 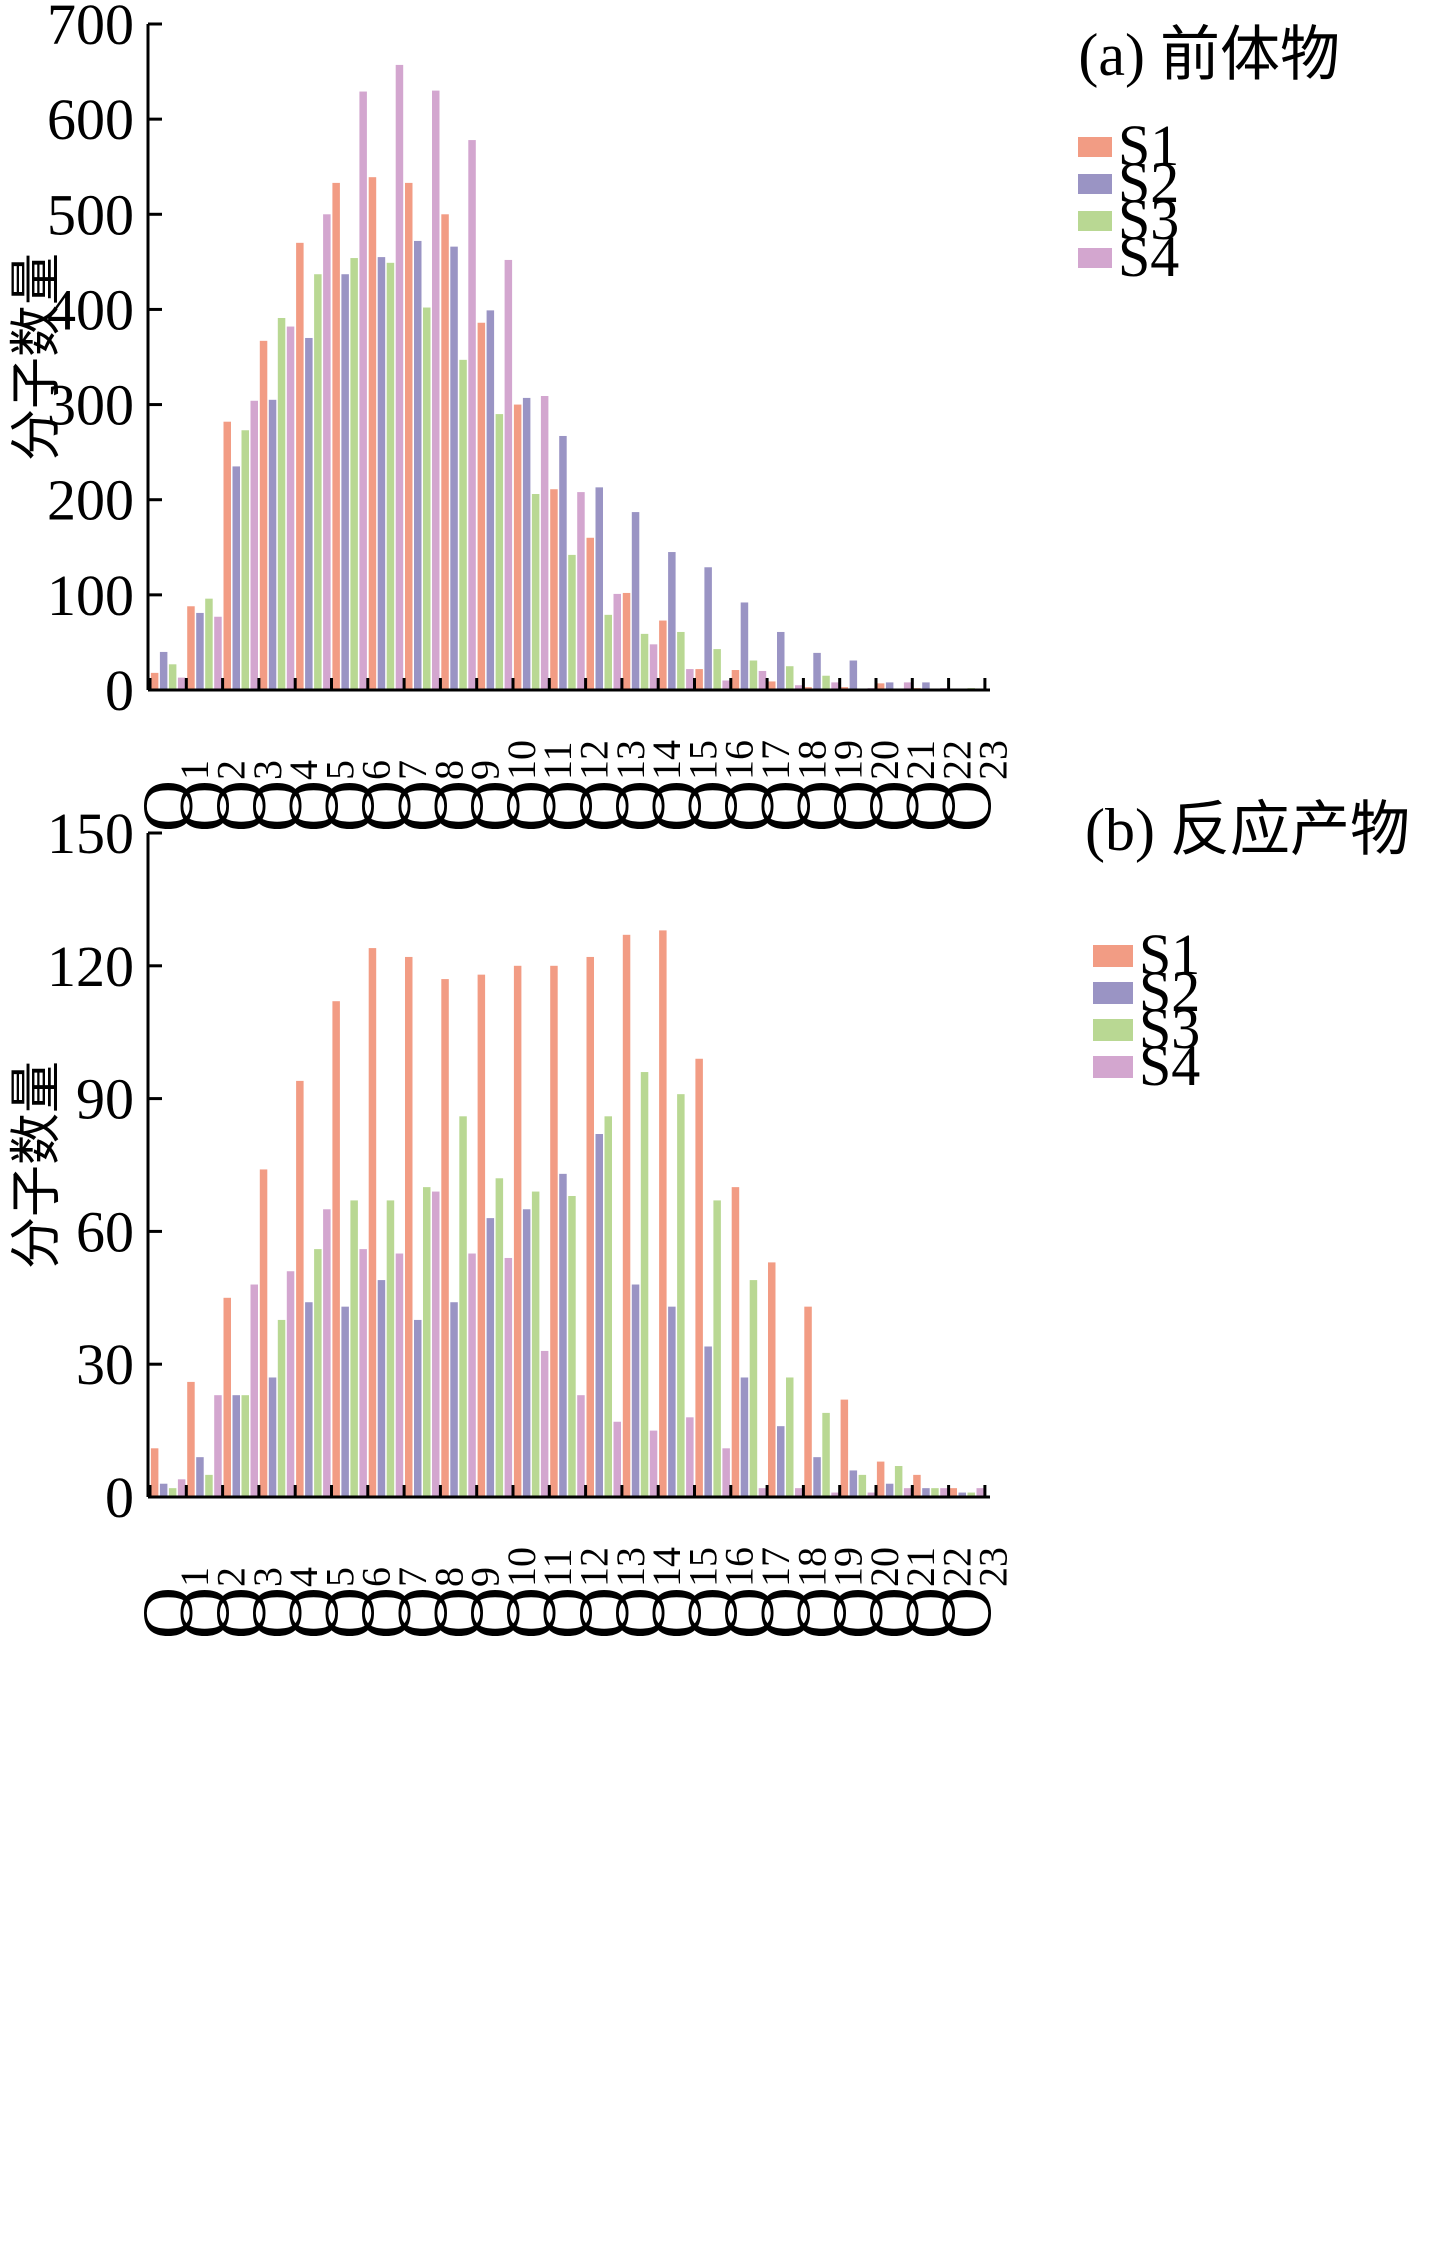 I want to click on bar-S3-O14, so click(x=644, y=1284).